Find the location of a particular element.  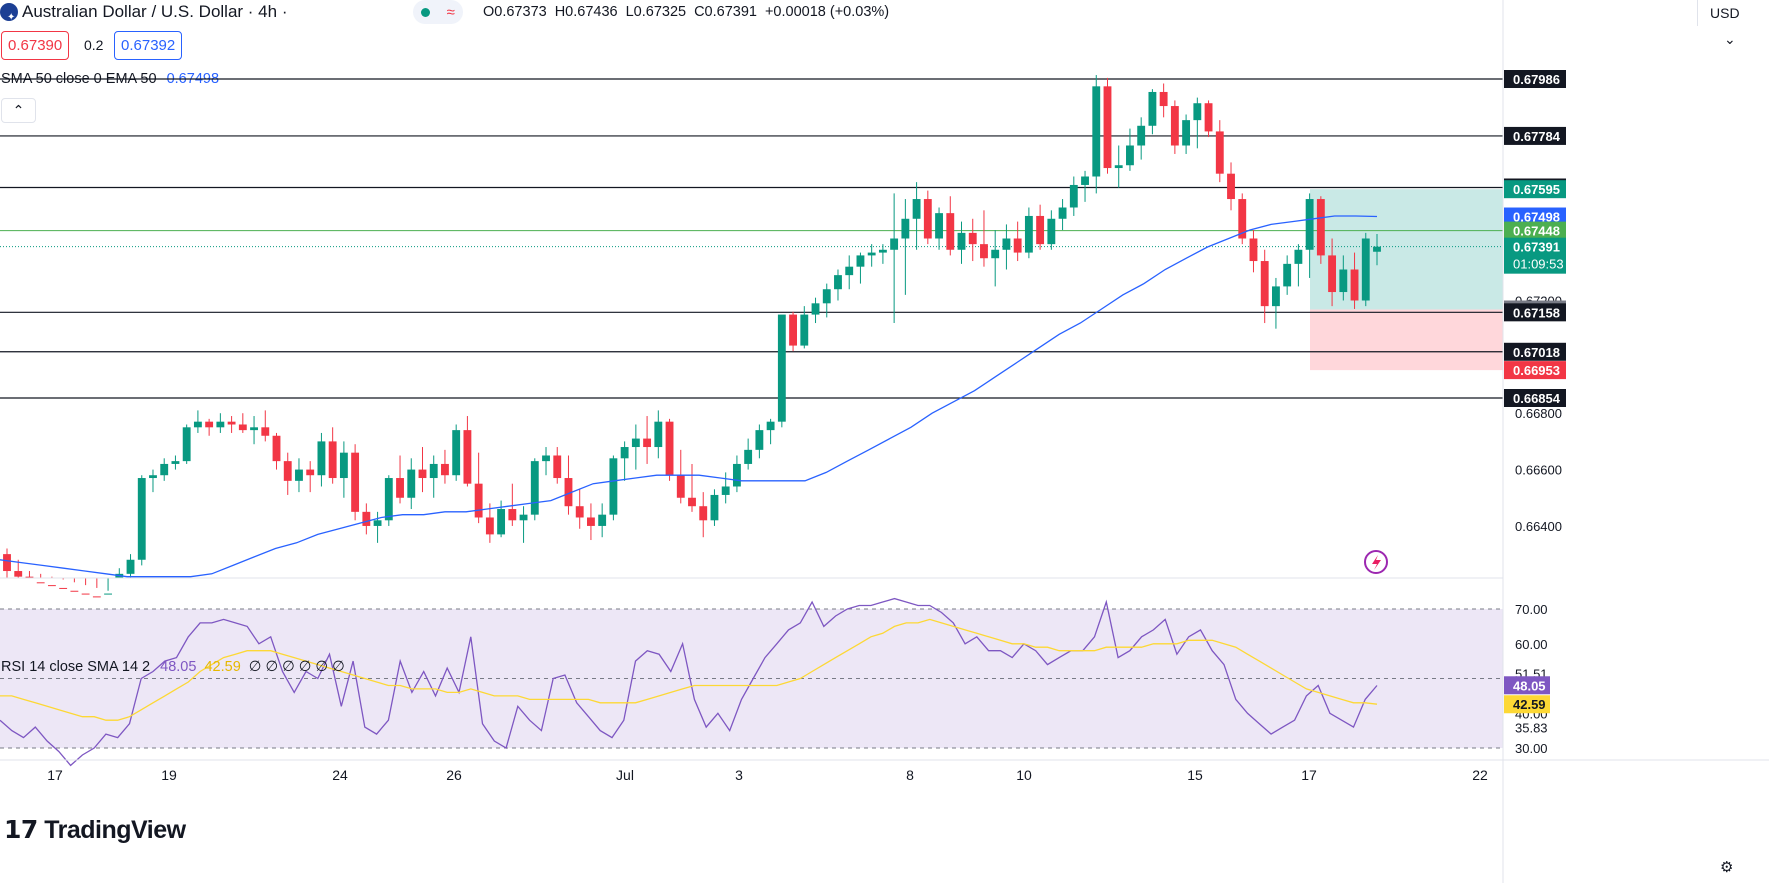

price-tag-label: 0.67784 is located at coordinates (1537, 136).